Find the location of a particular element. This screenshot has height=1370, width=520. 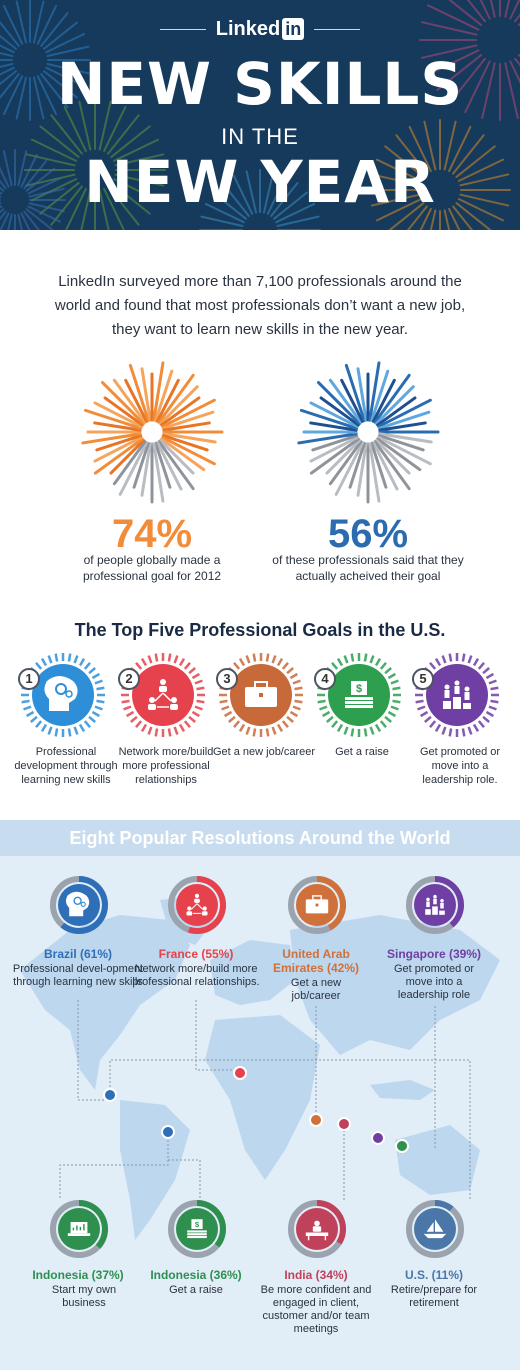

headline-line3: NEW YEAR is located at coordinates (260, 182).